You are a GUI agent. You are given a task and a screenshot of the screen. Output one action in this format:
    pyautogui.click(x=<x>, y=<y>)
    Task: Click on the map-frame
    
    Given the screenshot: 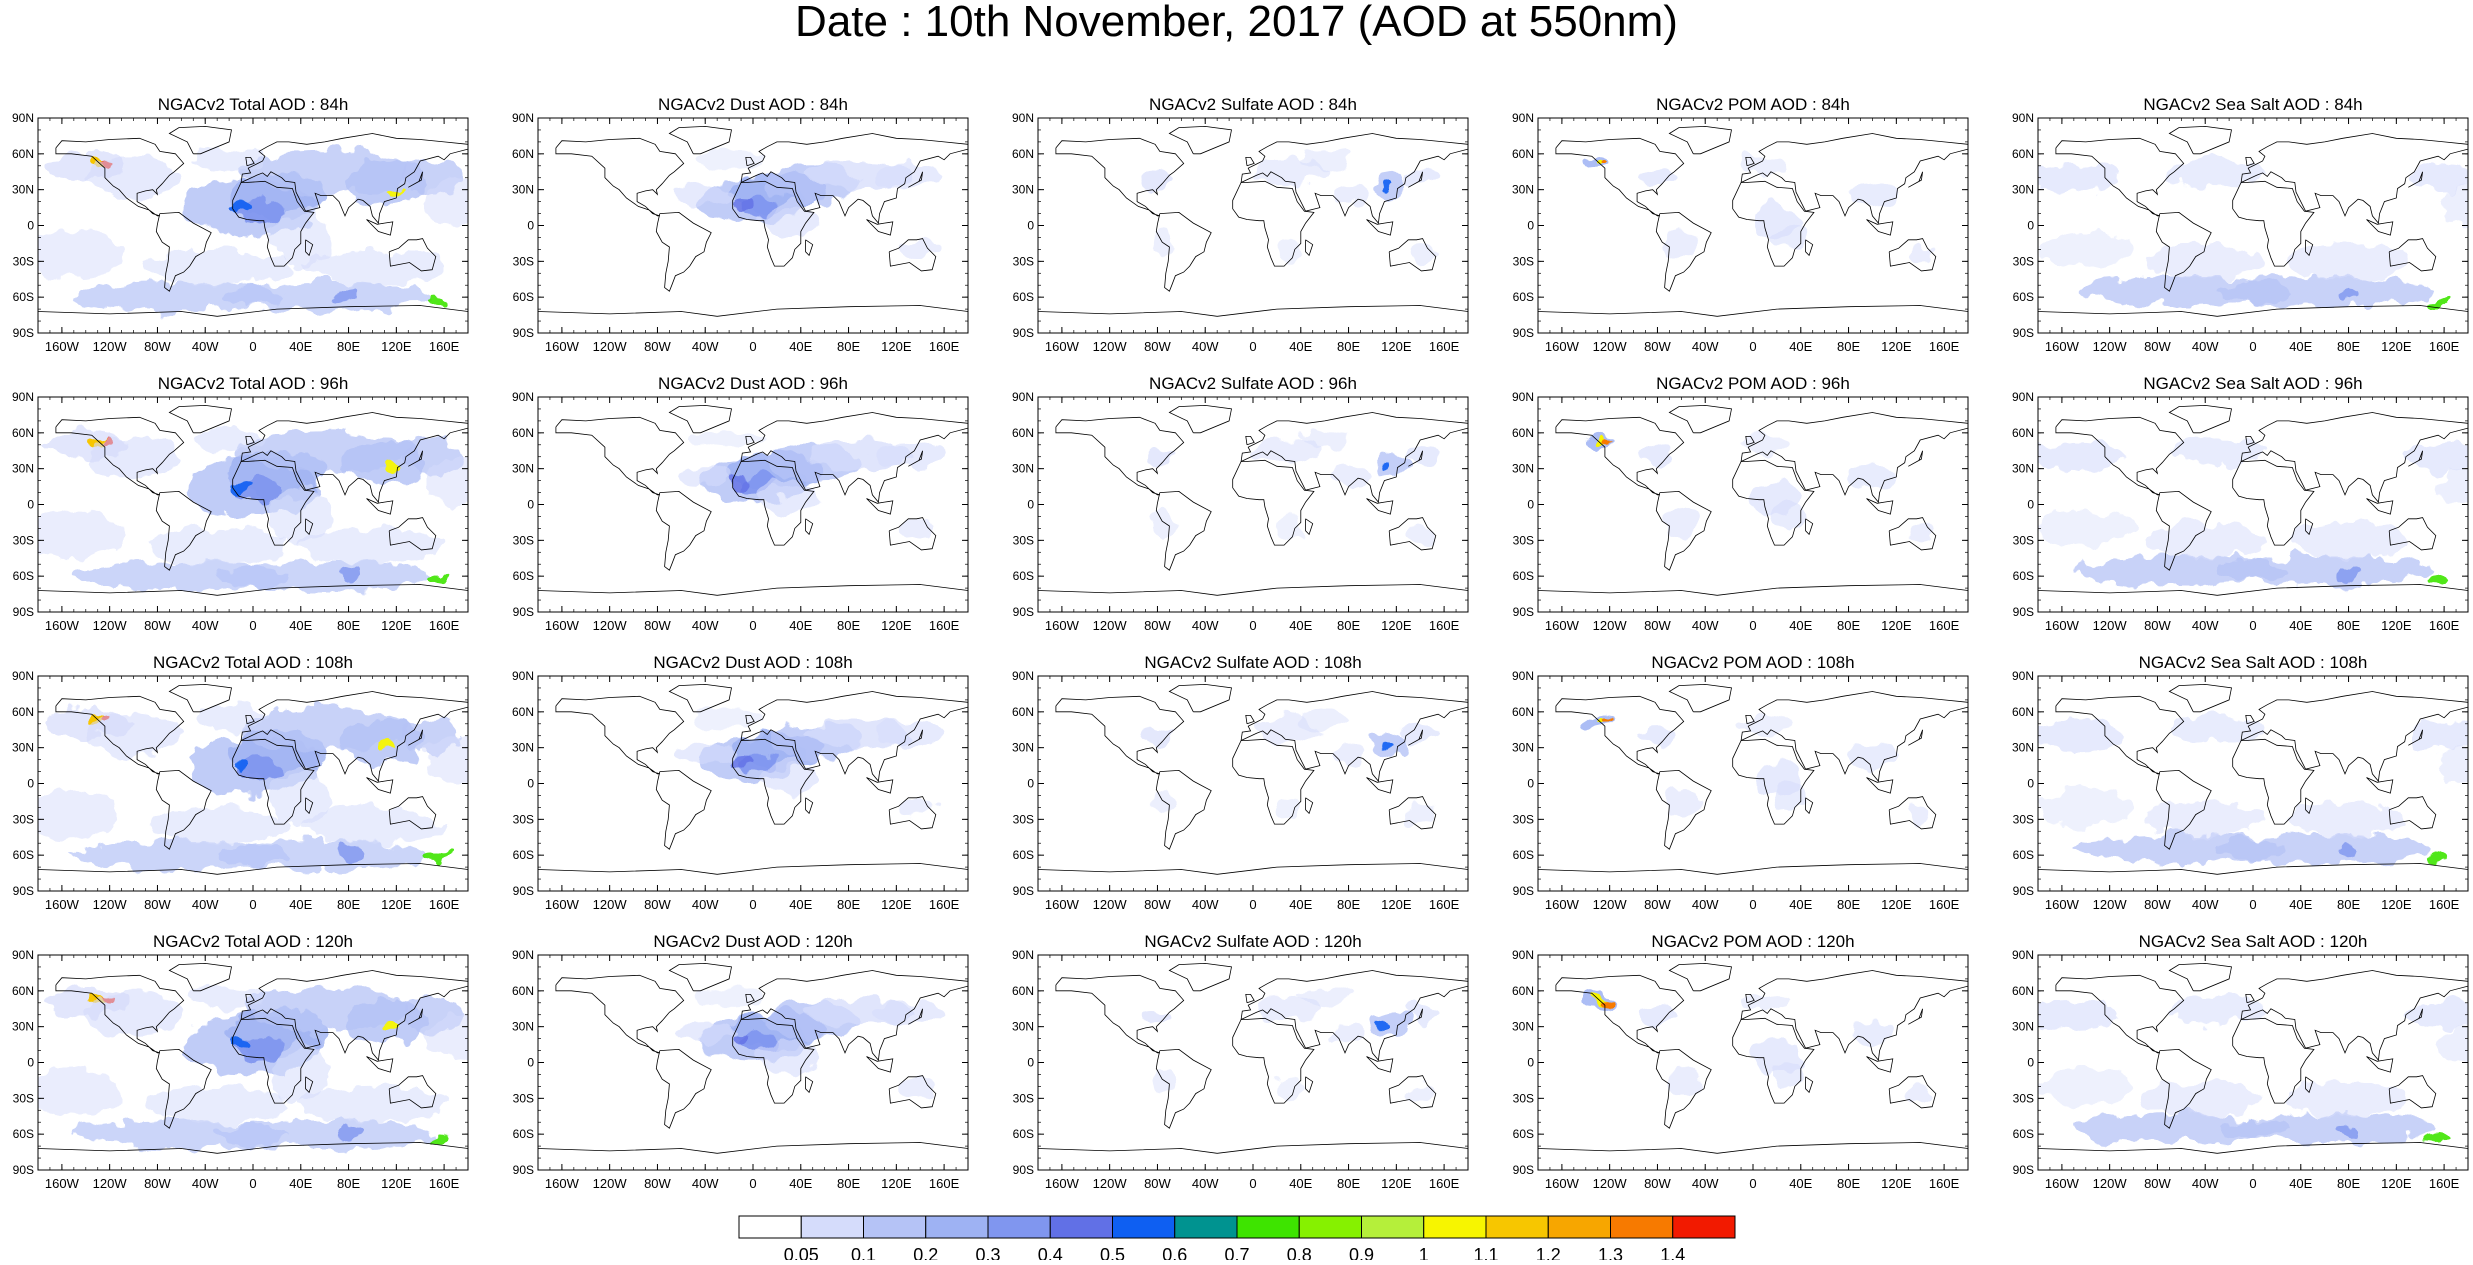 What is the action you would take?
    pyautogui.click(x=753, y=225)
    